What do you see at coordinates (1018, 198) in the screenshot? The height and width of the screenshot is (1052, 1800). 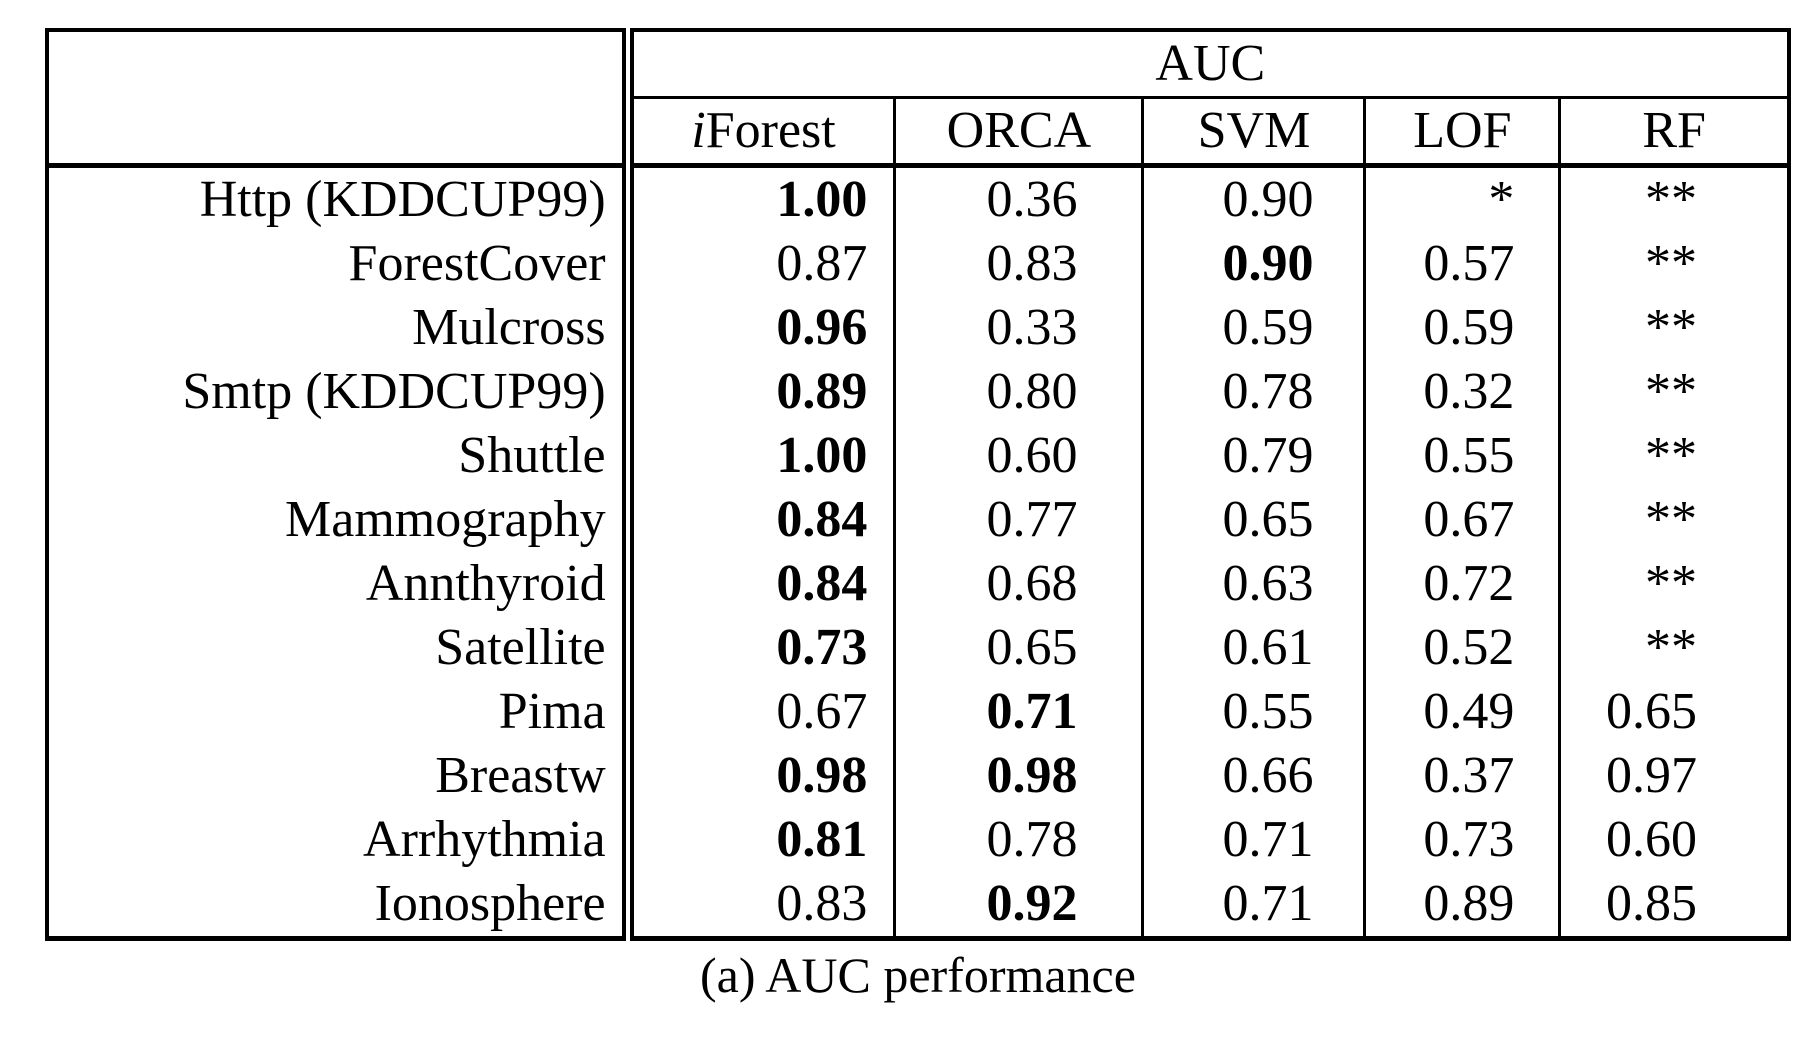 I see `value-cell-orca: 0.36` at bounding box center [1018, 198].